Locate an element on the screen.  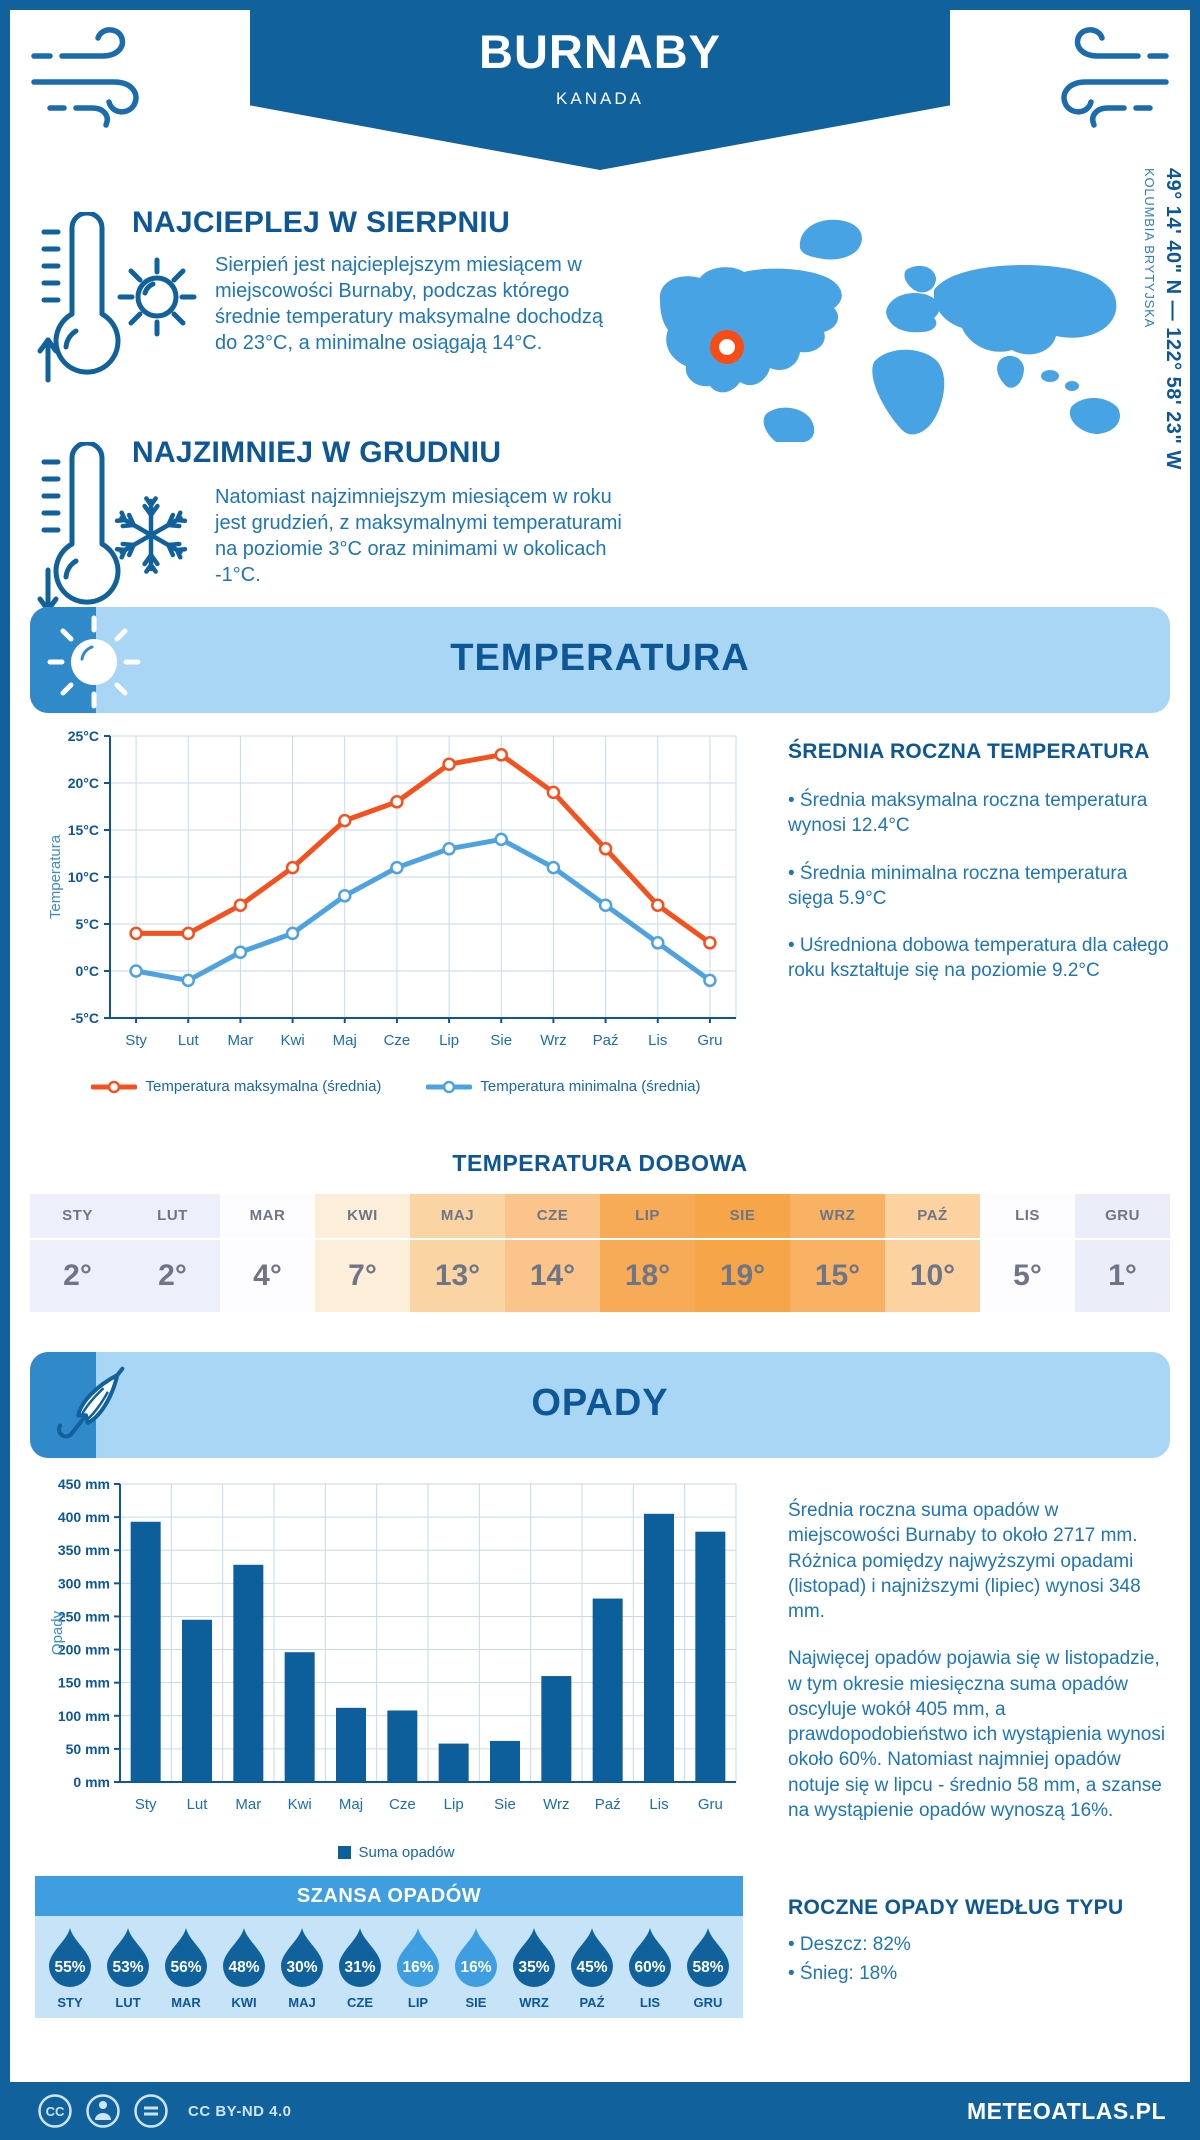
chance-drop: 16% SIE is located at coordinates (476, 1968).